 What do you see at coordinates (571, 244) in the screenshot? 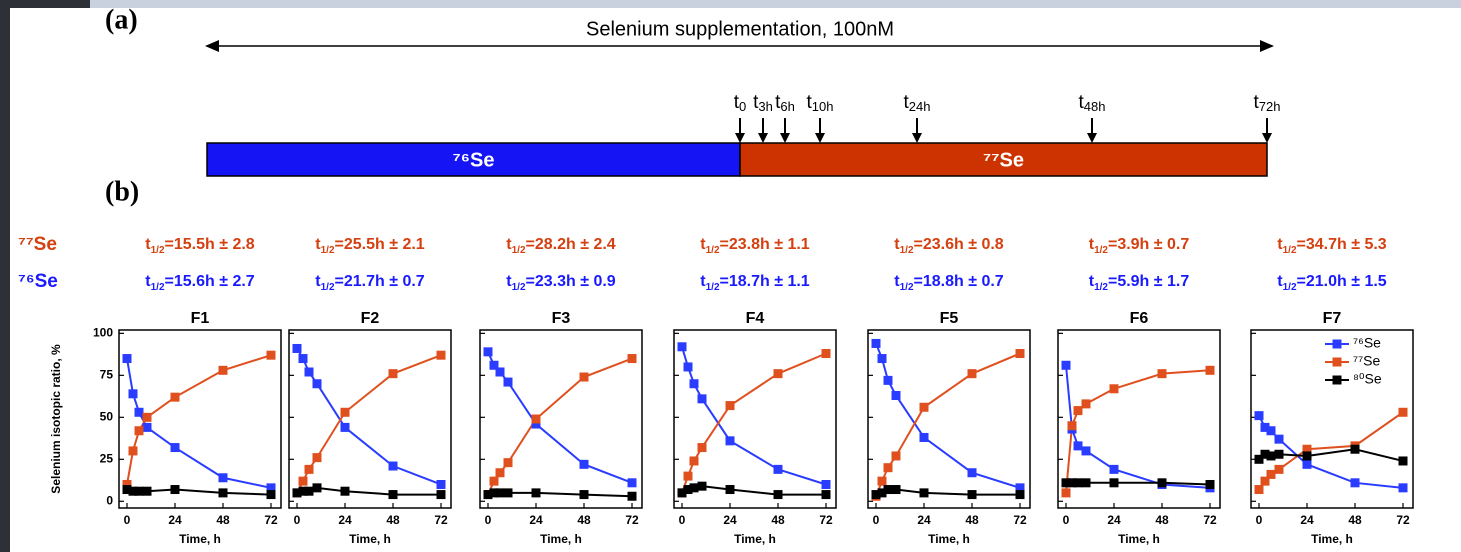
I see `rest: =28.2h ± 2.4` at bounding box center [571, 244].